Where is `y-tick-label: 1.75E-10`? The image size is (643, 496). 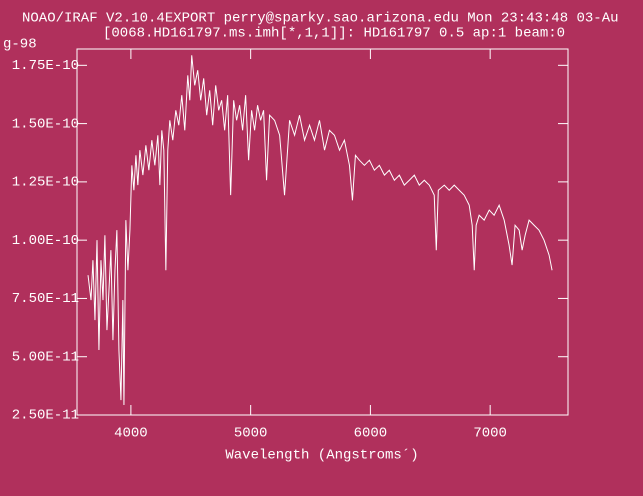 y-tick-label: 1.75E-10 is located at coordinates (45, 66).